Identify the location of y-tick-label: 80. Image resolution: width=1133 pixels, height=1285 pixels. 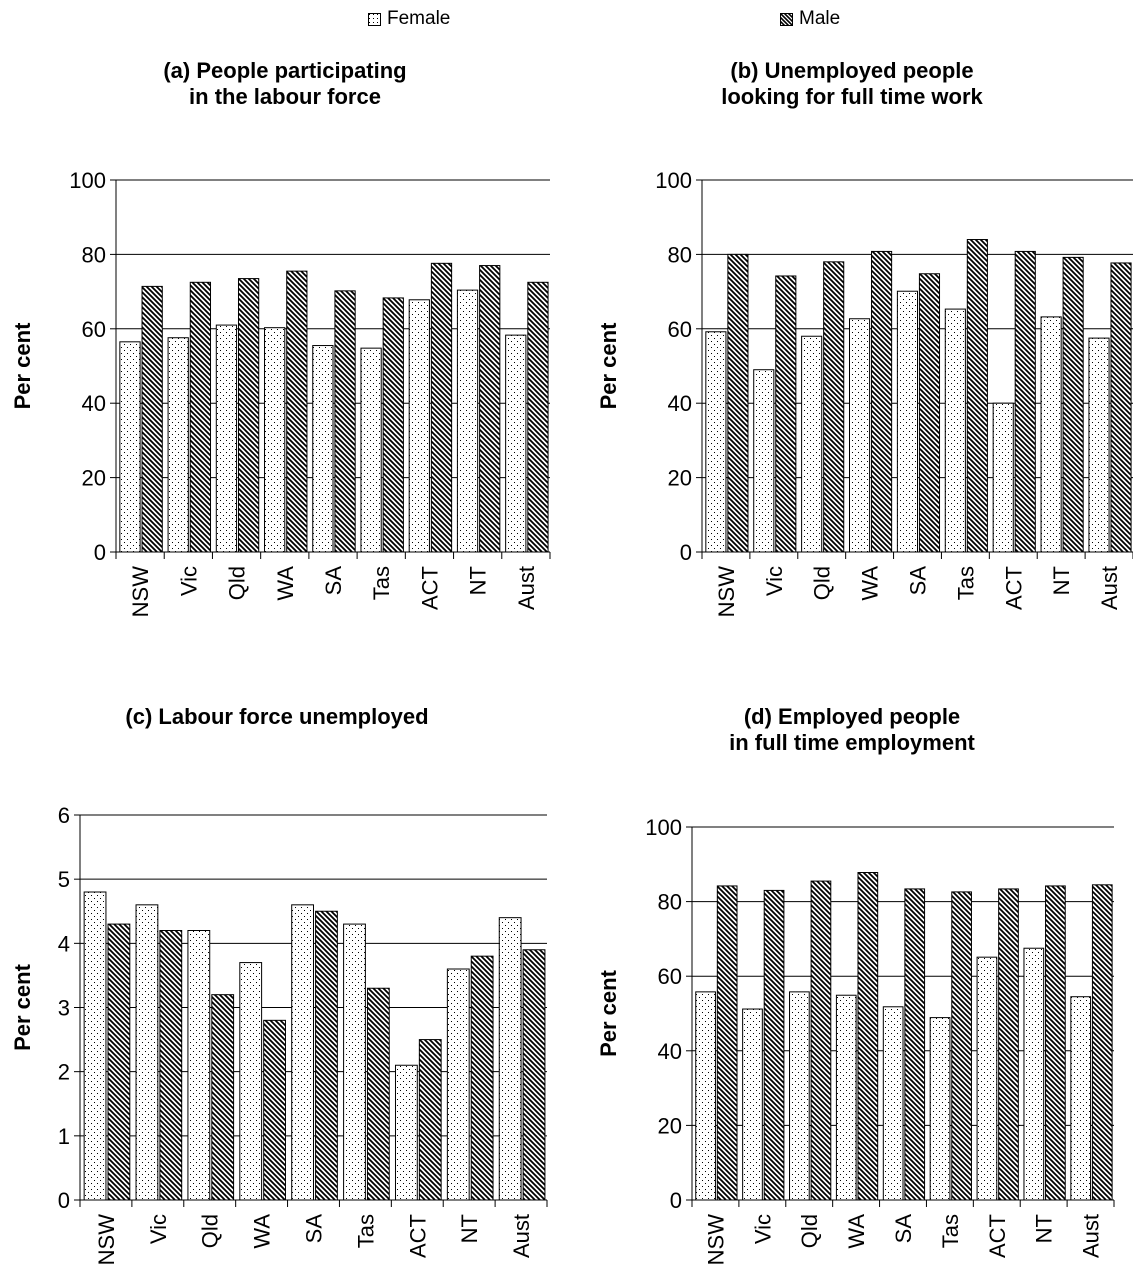
(94, 254).